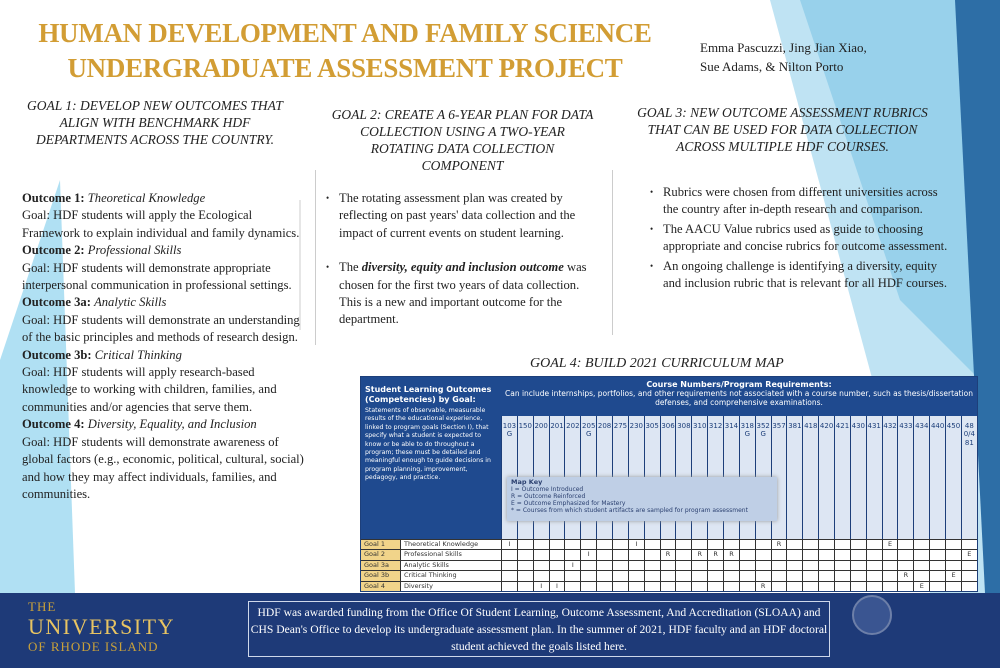 This screenshot has height=668, width=1000. Describe the element at coordinates (826, 477) in the screenshot. I see `course-column-header: 420` at that location.